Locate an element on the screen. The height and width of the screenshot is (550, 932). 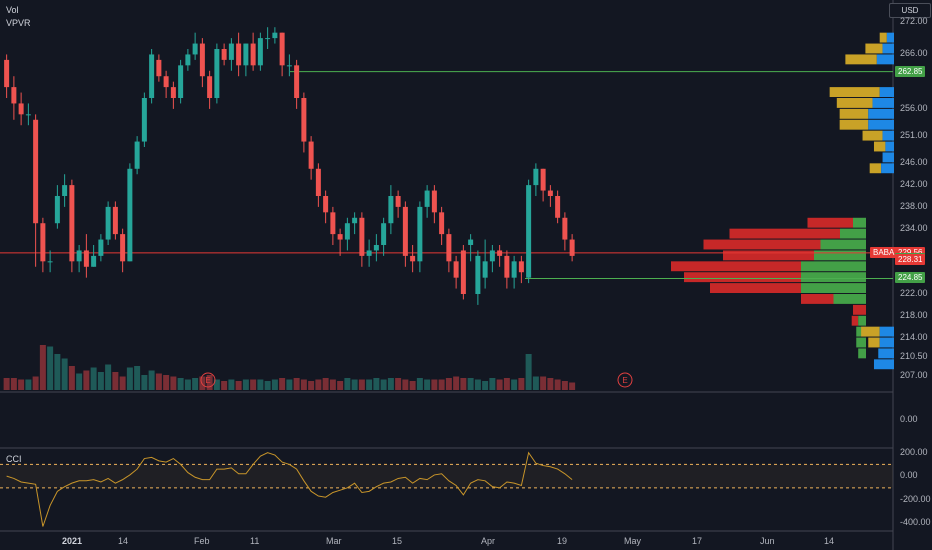
vol-legend: Vol is located at coordinates (12, 10).